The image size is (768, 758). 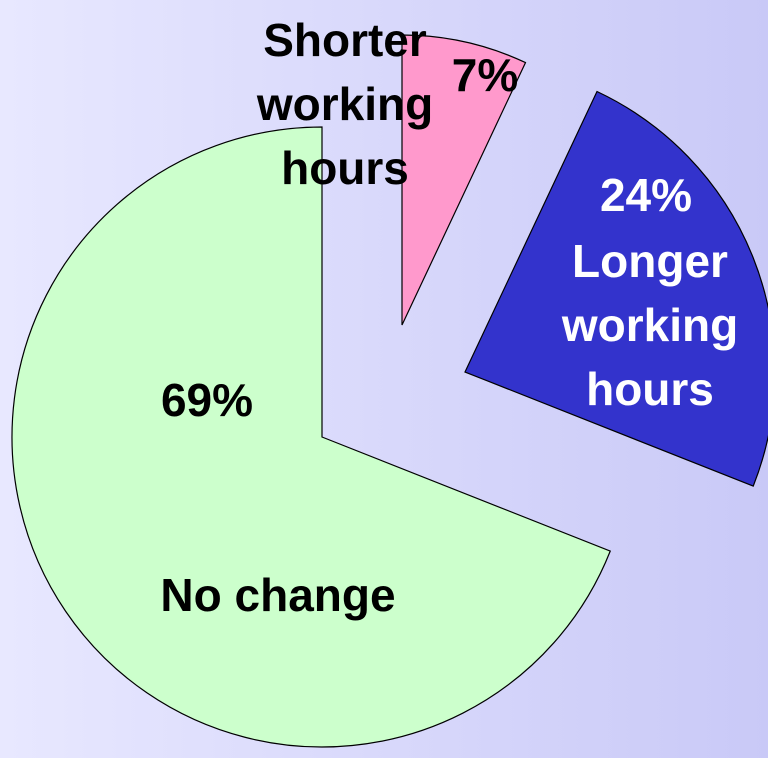 I want to click on category-label: Shorter working hours, so click(x=345, y=104).